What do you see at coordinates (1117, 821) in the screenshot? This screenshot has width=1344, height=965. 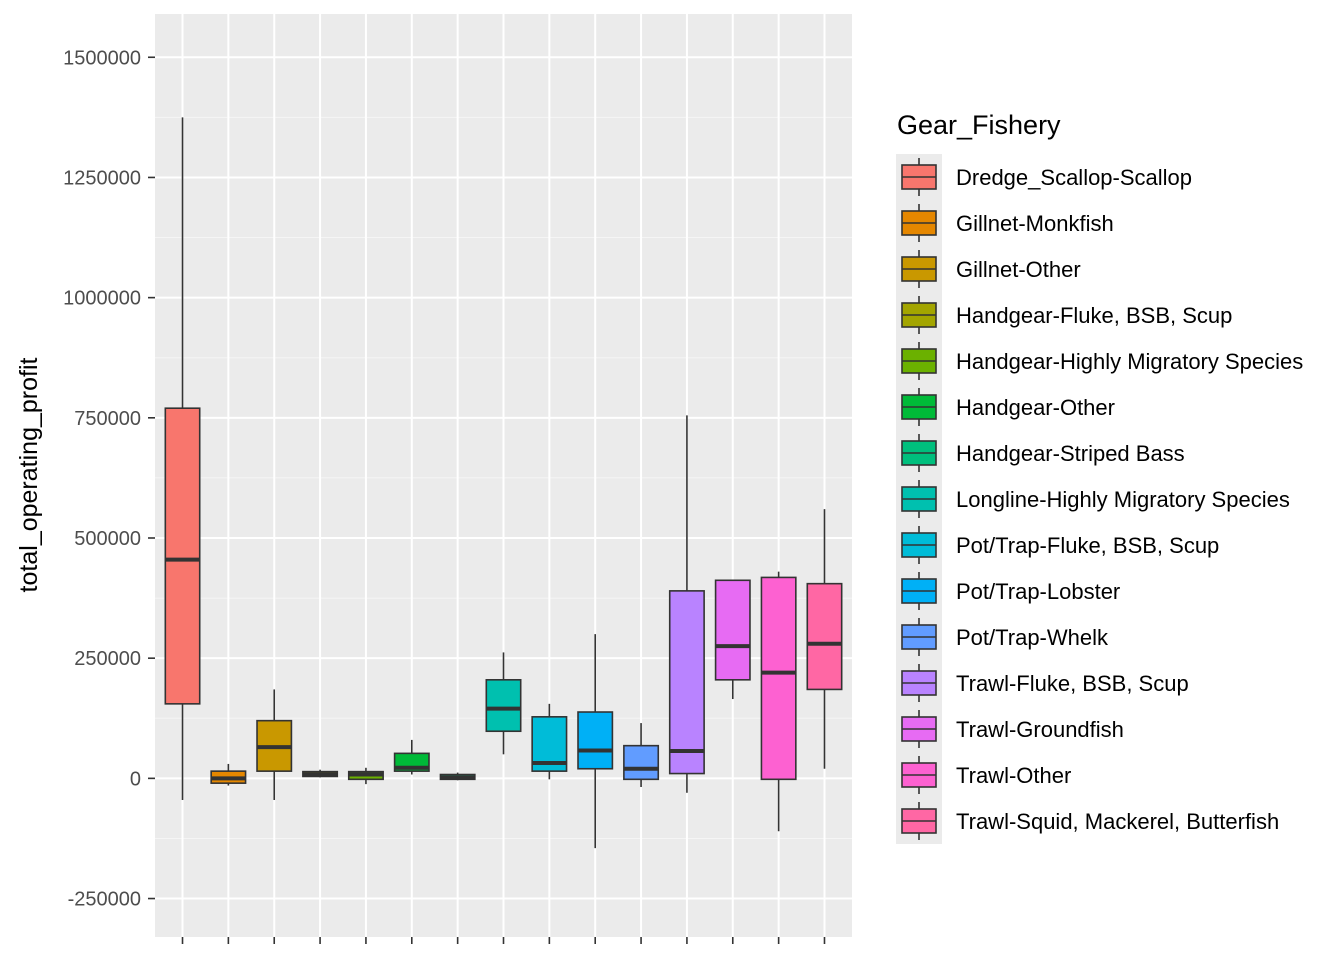 I see `legend-label: Trawl-Squid, Mackerel, Butterfish` at bounding box center [1117, 821].